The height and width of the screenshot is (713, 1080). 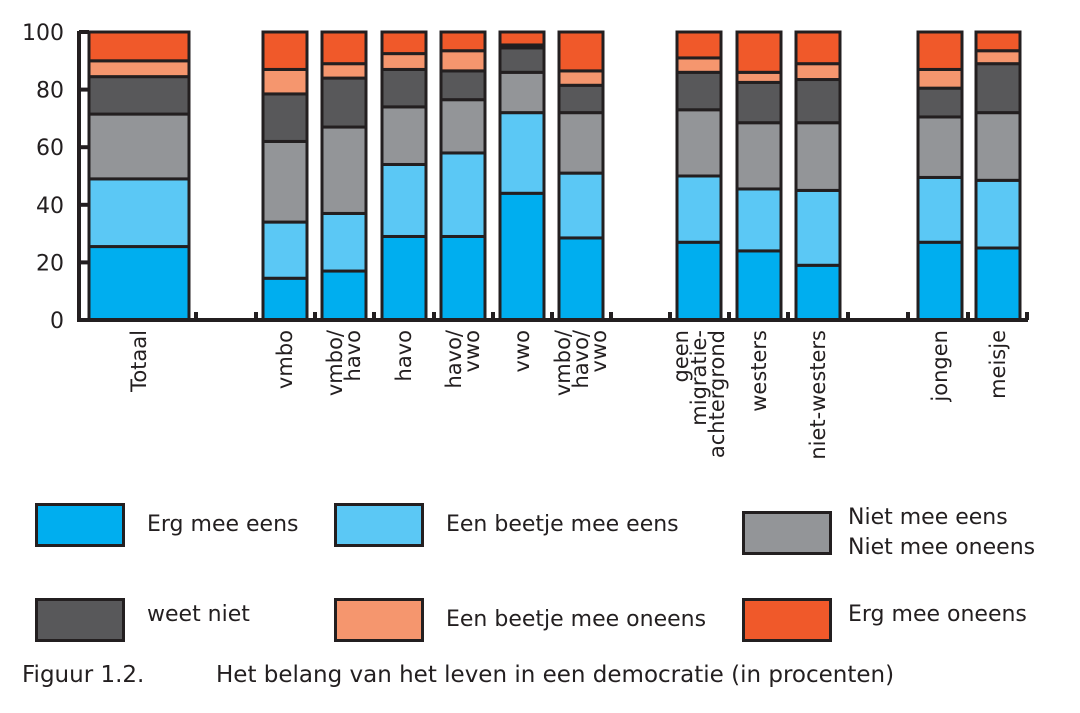 I want to click on x-tick-label: westers, so click(x=759, y=371).